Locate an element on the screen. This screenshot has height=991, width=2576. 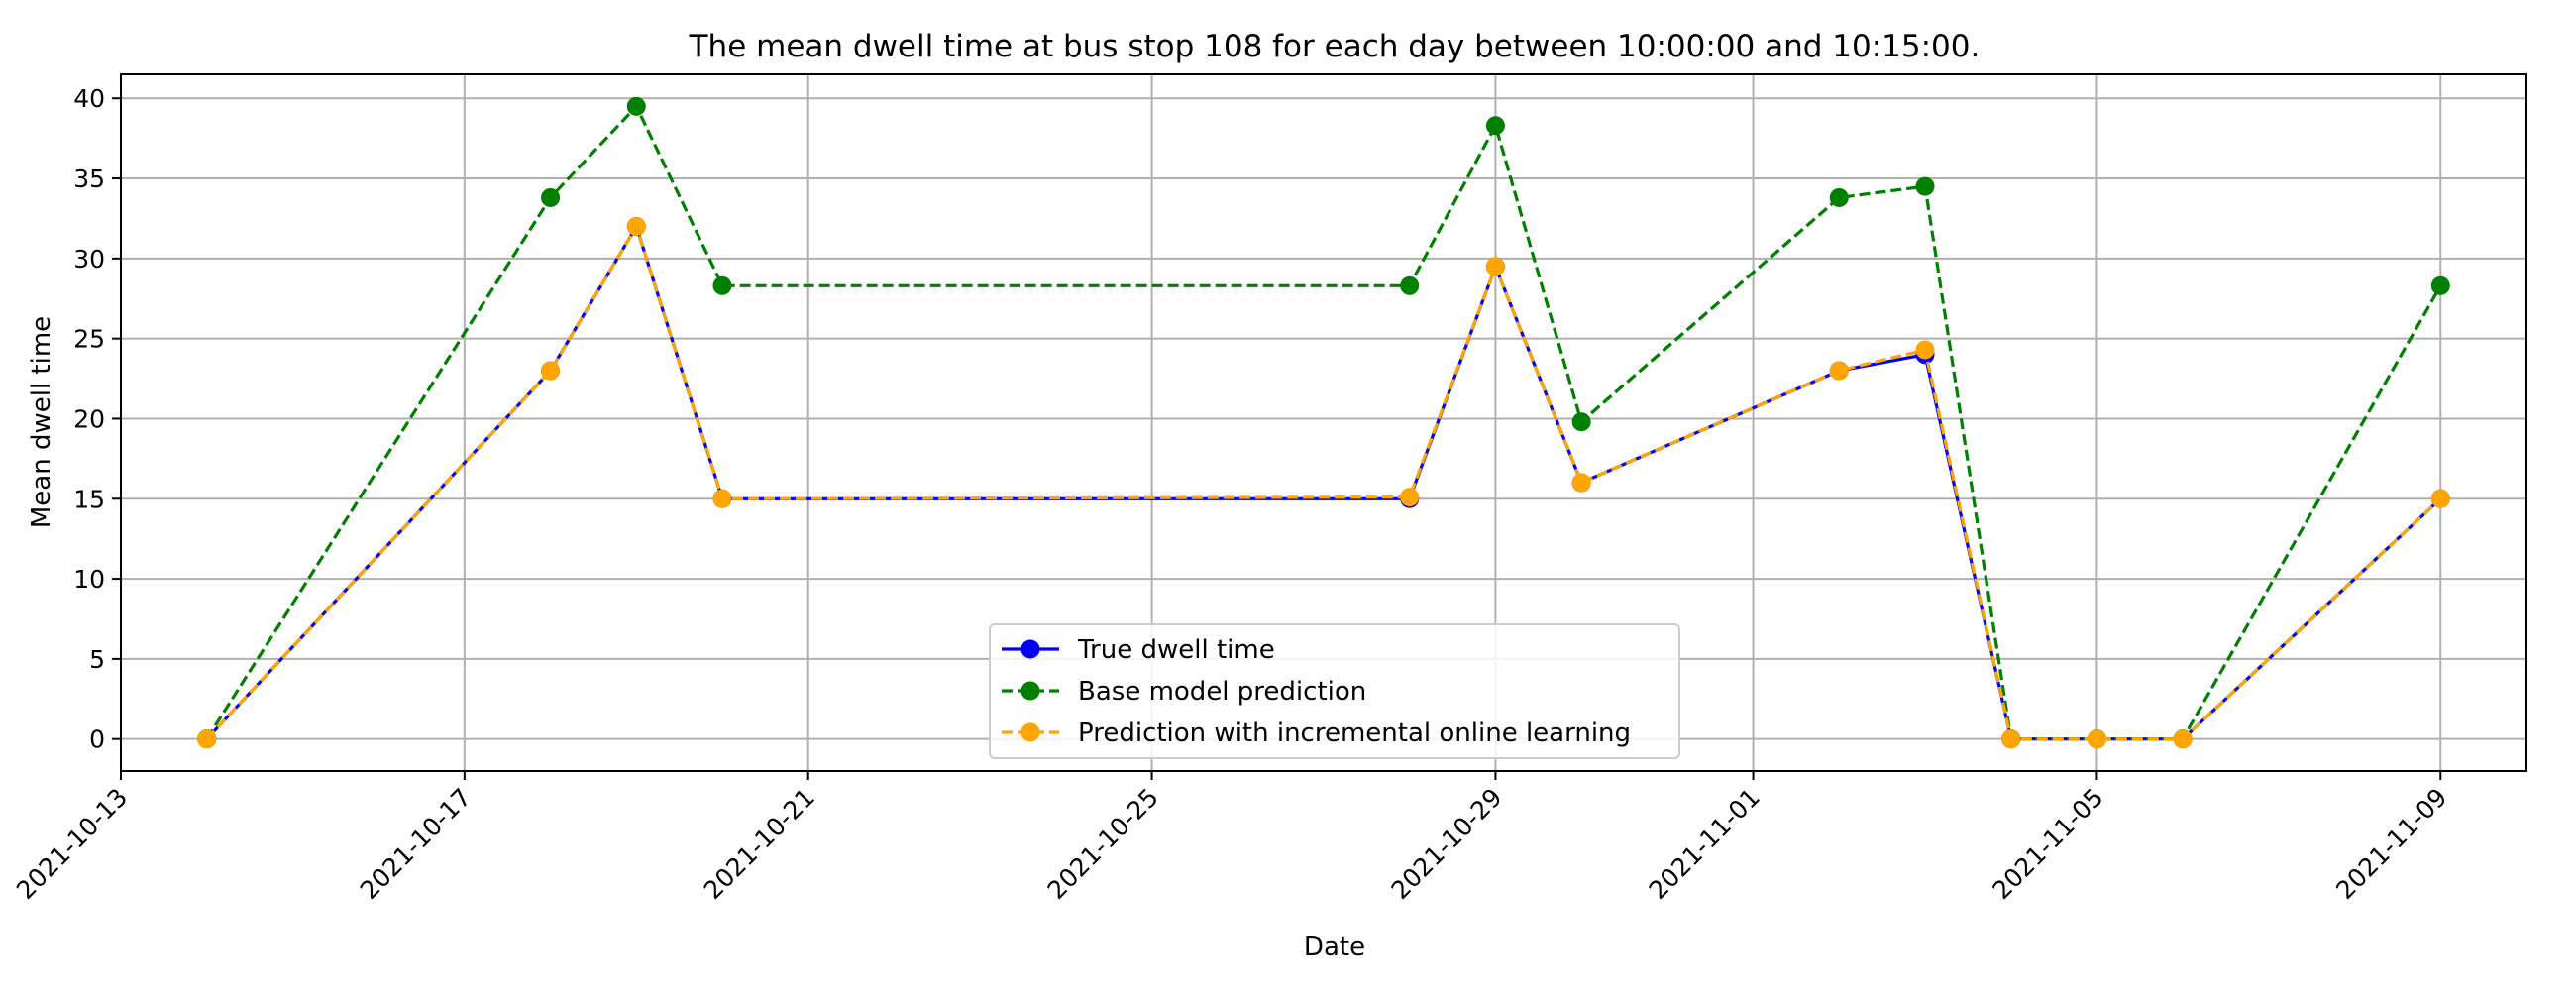
y-axis-title: Mean dwell time is located at coordinates (41, 422).